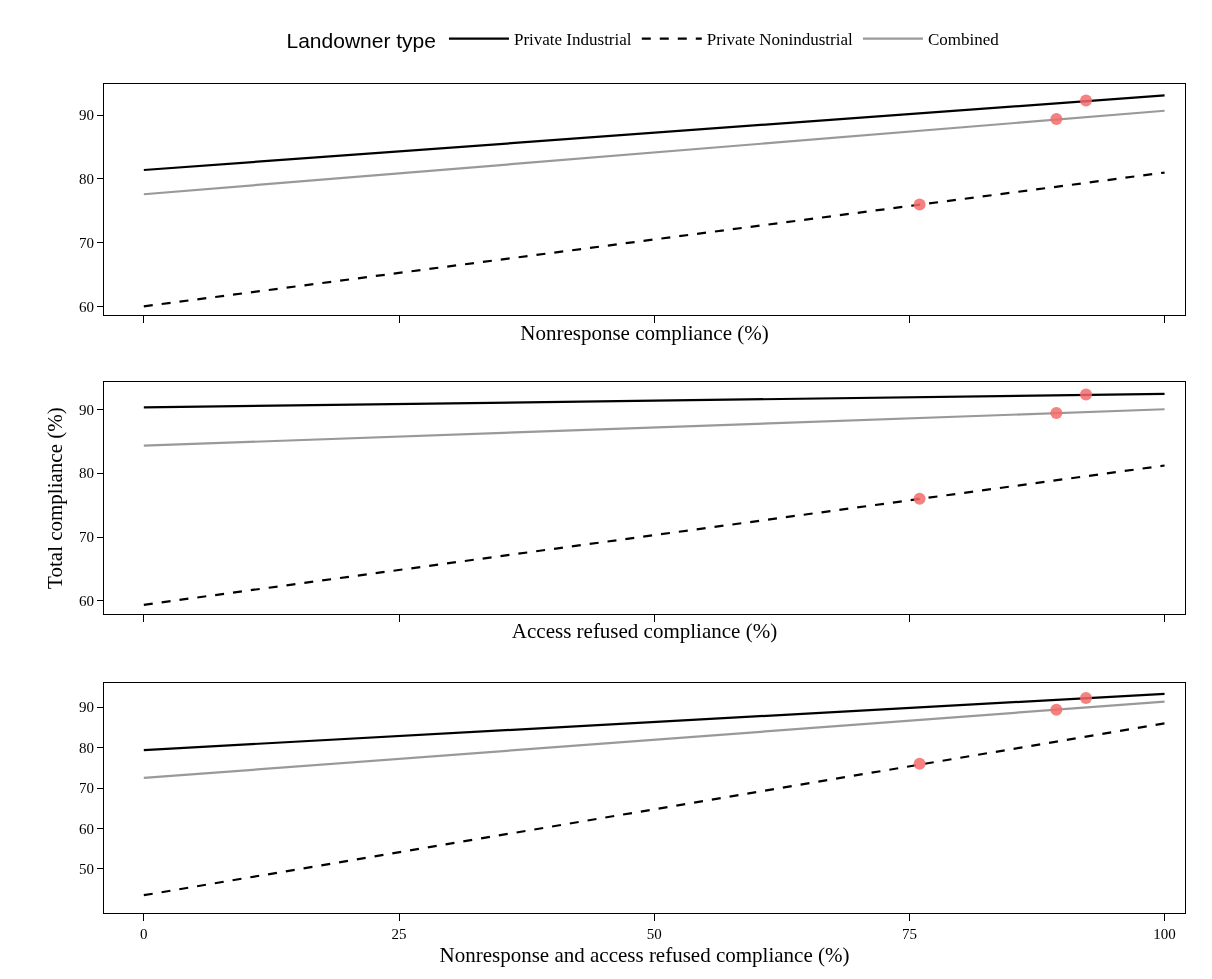 This screenshot has width=1212, height=979. What do you see at coordinates (55, 498) in the screenshot?
I see `y-axis-title: Total compliance (%)` at bounding box center [55, 498].